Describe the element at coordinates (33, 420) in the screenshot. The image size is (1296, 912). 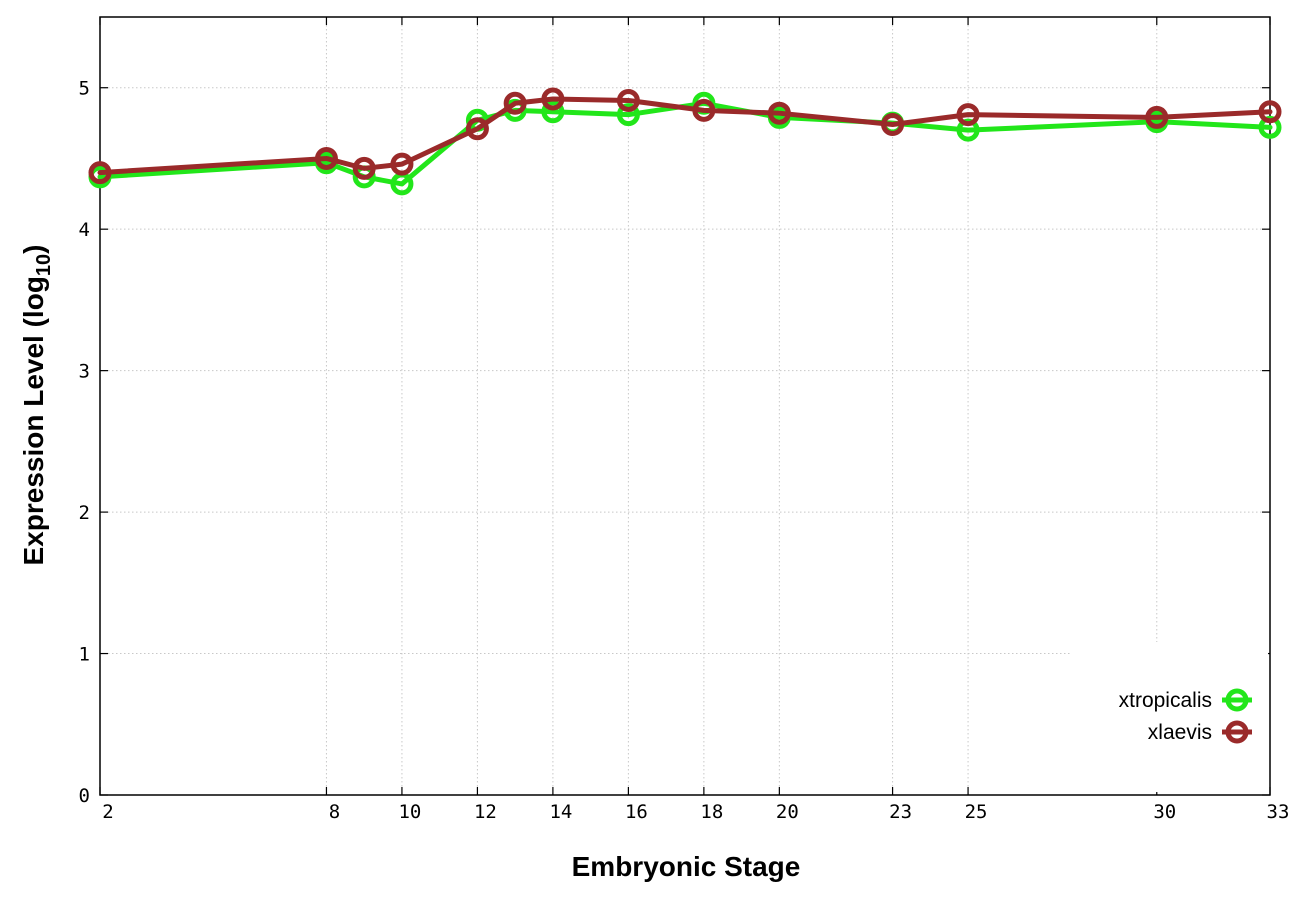
I see `y-axis-title-main: Expression Level (log` at that location.